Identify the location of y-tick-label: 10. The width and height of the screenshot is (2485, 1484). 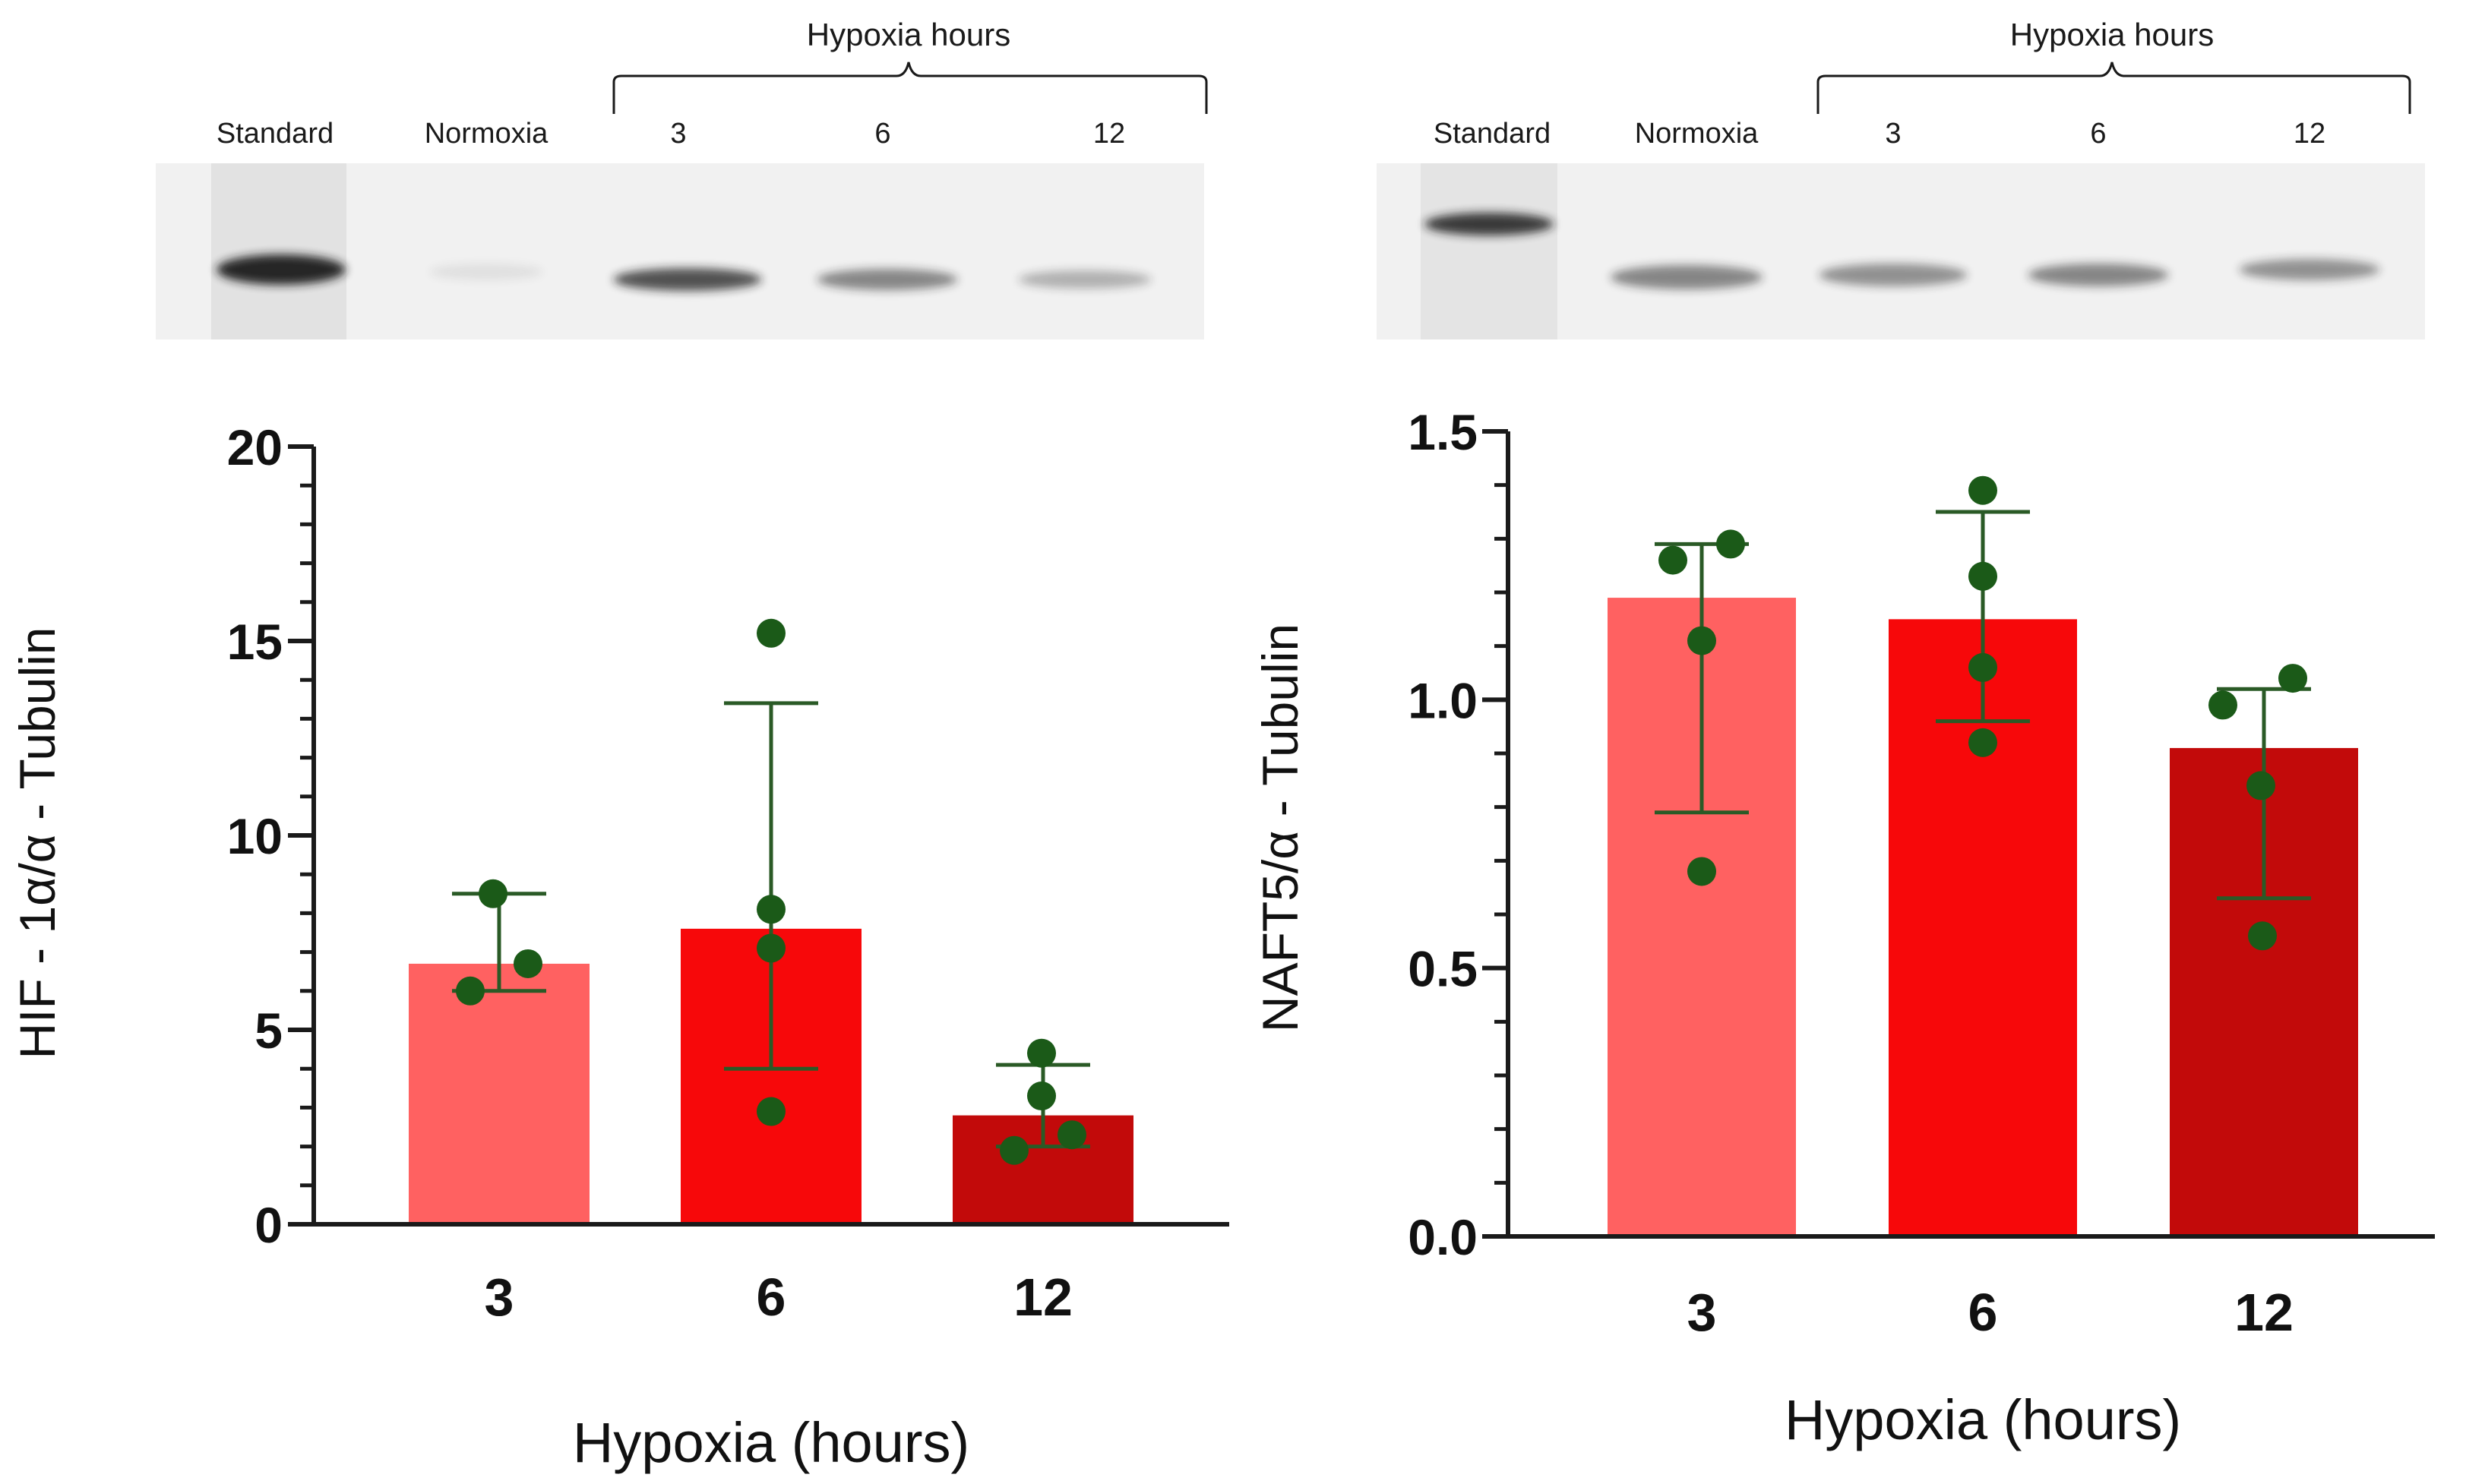
(255, 836).